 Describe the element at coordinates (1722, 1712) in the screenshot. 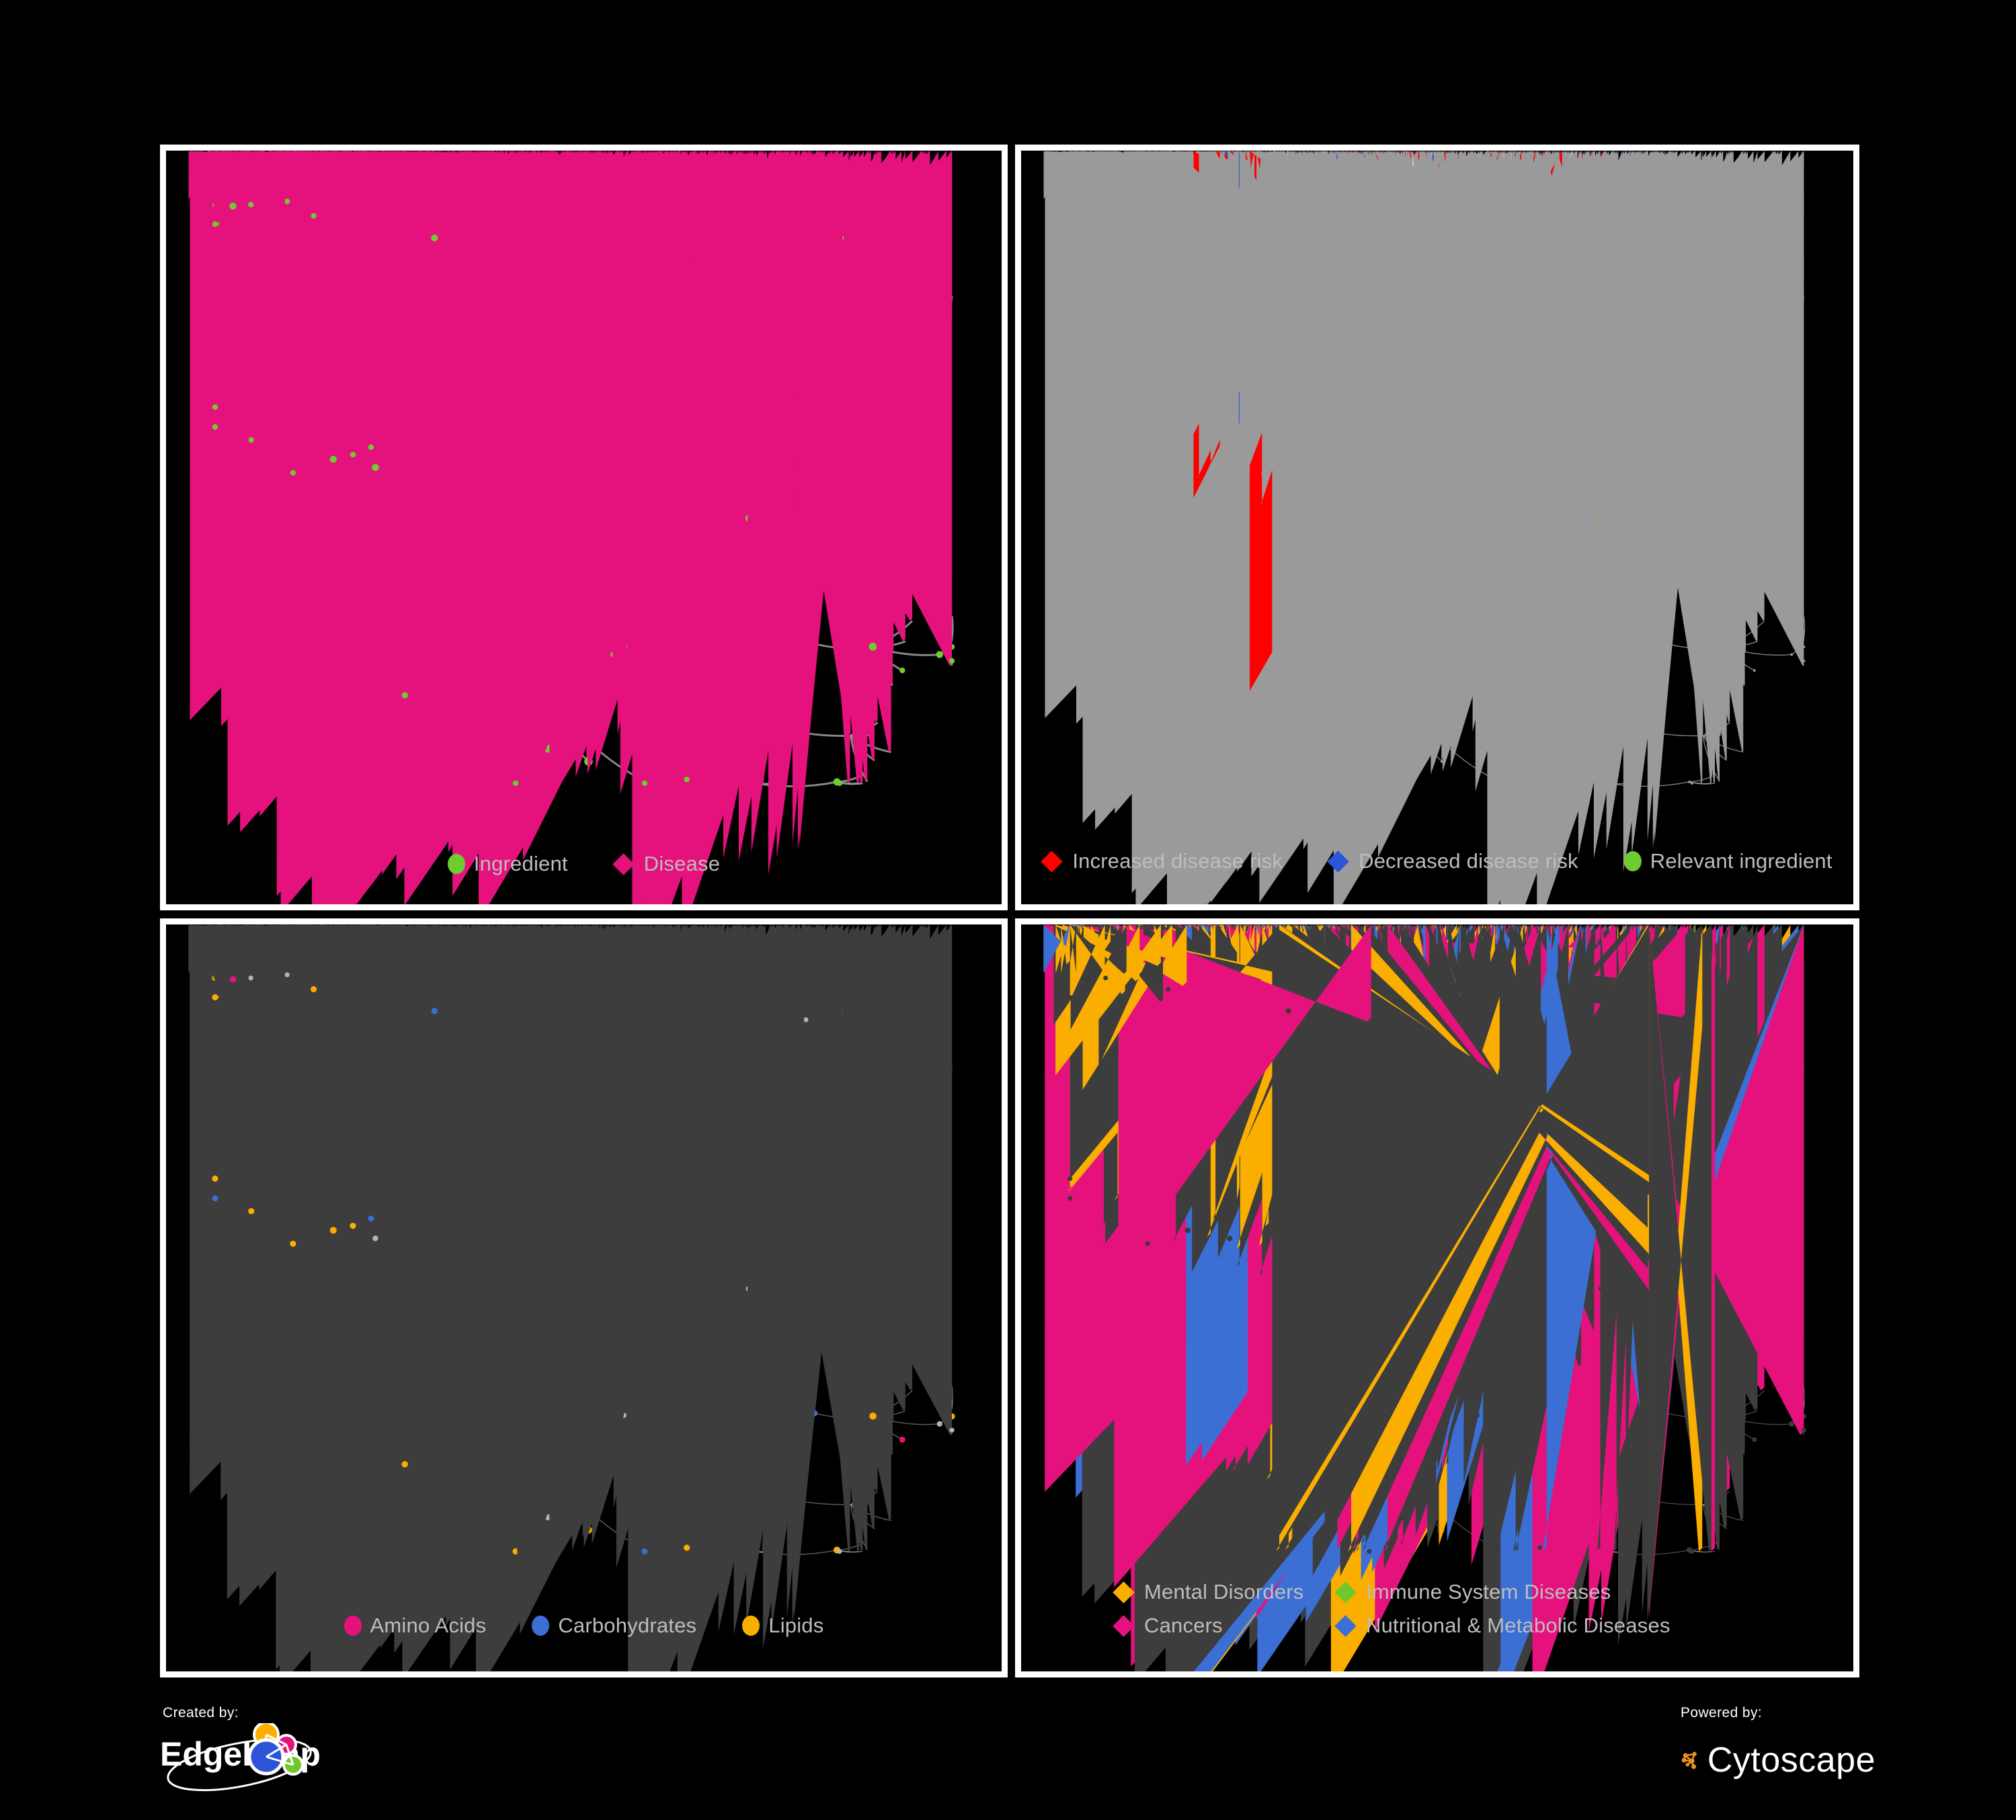

I see `powered-by-label: Powered by:` at that location.